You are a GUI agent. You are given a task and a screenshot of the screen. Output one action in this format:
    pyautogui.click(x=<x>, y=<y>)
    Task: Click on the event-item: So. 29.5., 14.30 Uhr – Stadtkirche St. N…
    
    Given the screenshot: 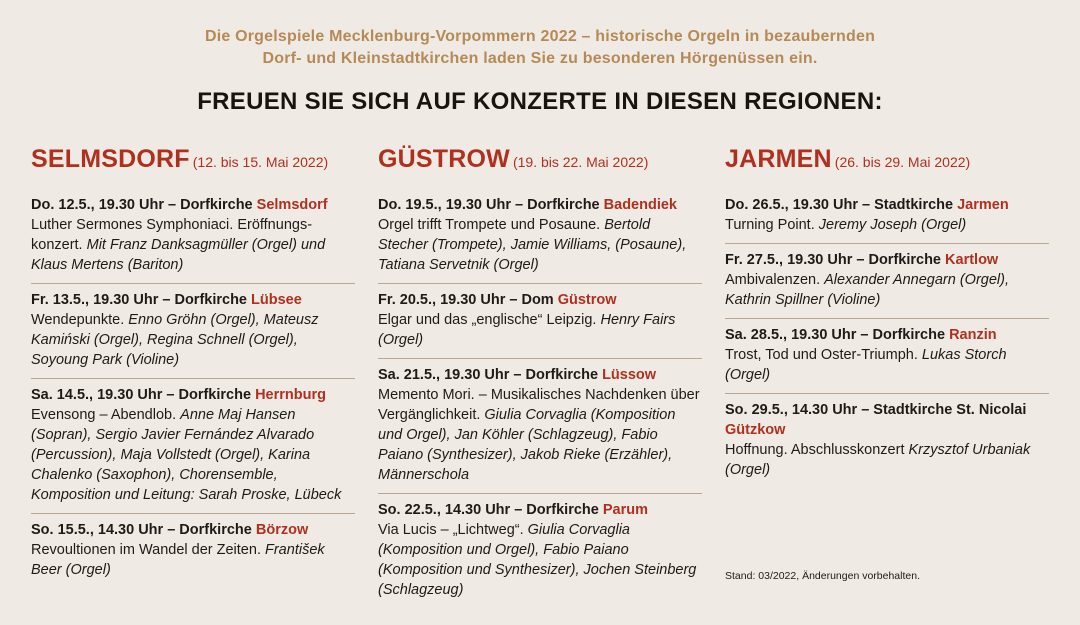 What is the action you would take?
    pyautogui.click(x=887, y=441)
    